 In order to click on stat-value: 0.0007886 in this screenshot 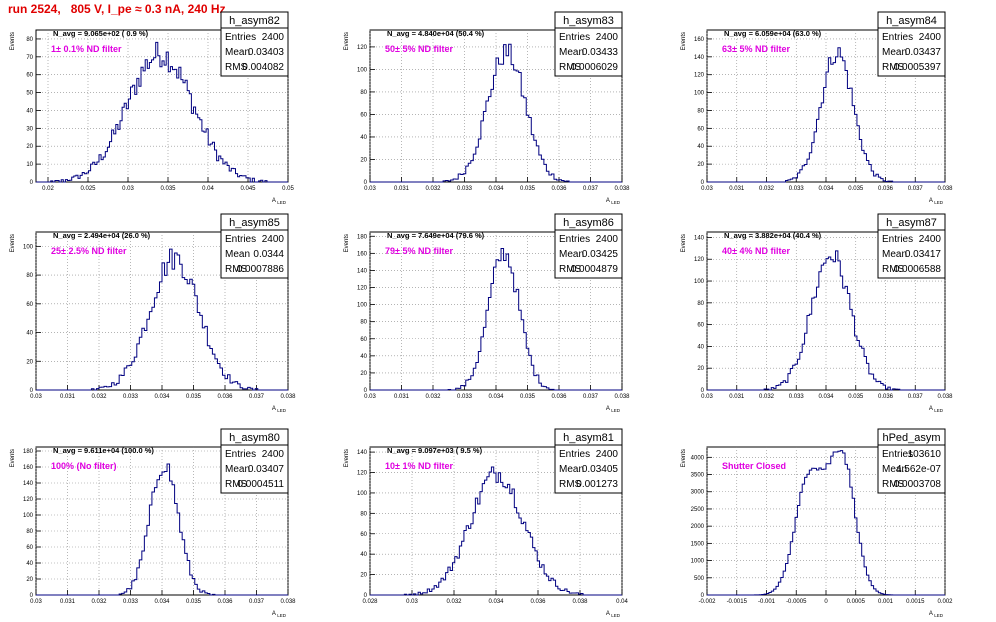, I will do `click(261, 269)`.